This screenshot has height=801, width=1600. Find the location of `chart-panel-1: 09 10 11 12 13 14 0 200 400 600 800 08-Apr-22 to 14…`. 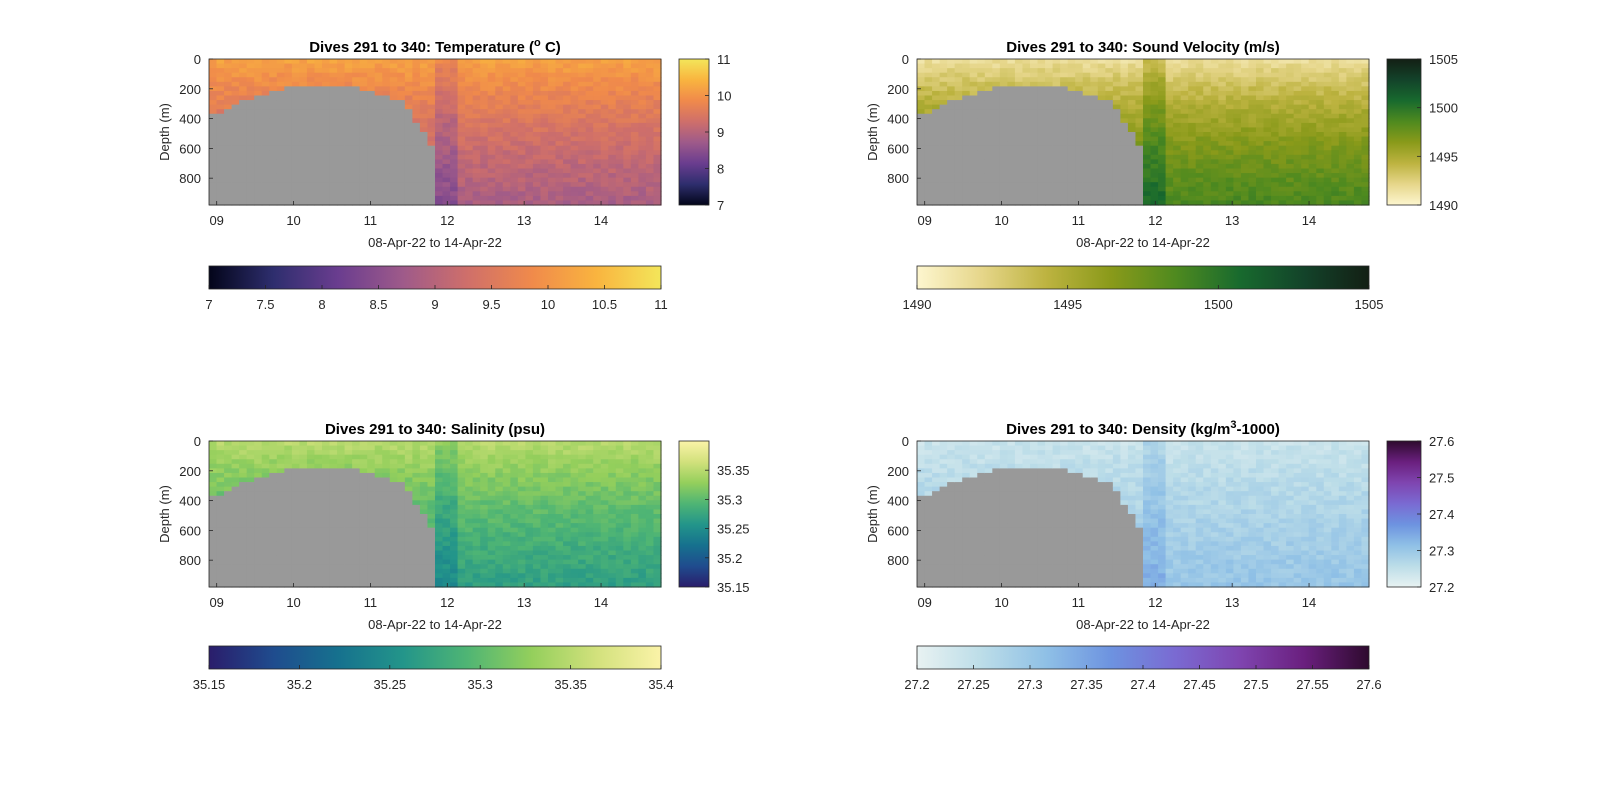

chart-panel-1: 09 10 11 12 13 14 0 200 400 600 800 08-Apr-22 to 14… is located at coordinates (444, 174).